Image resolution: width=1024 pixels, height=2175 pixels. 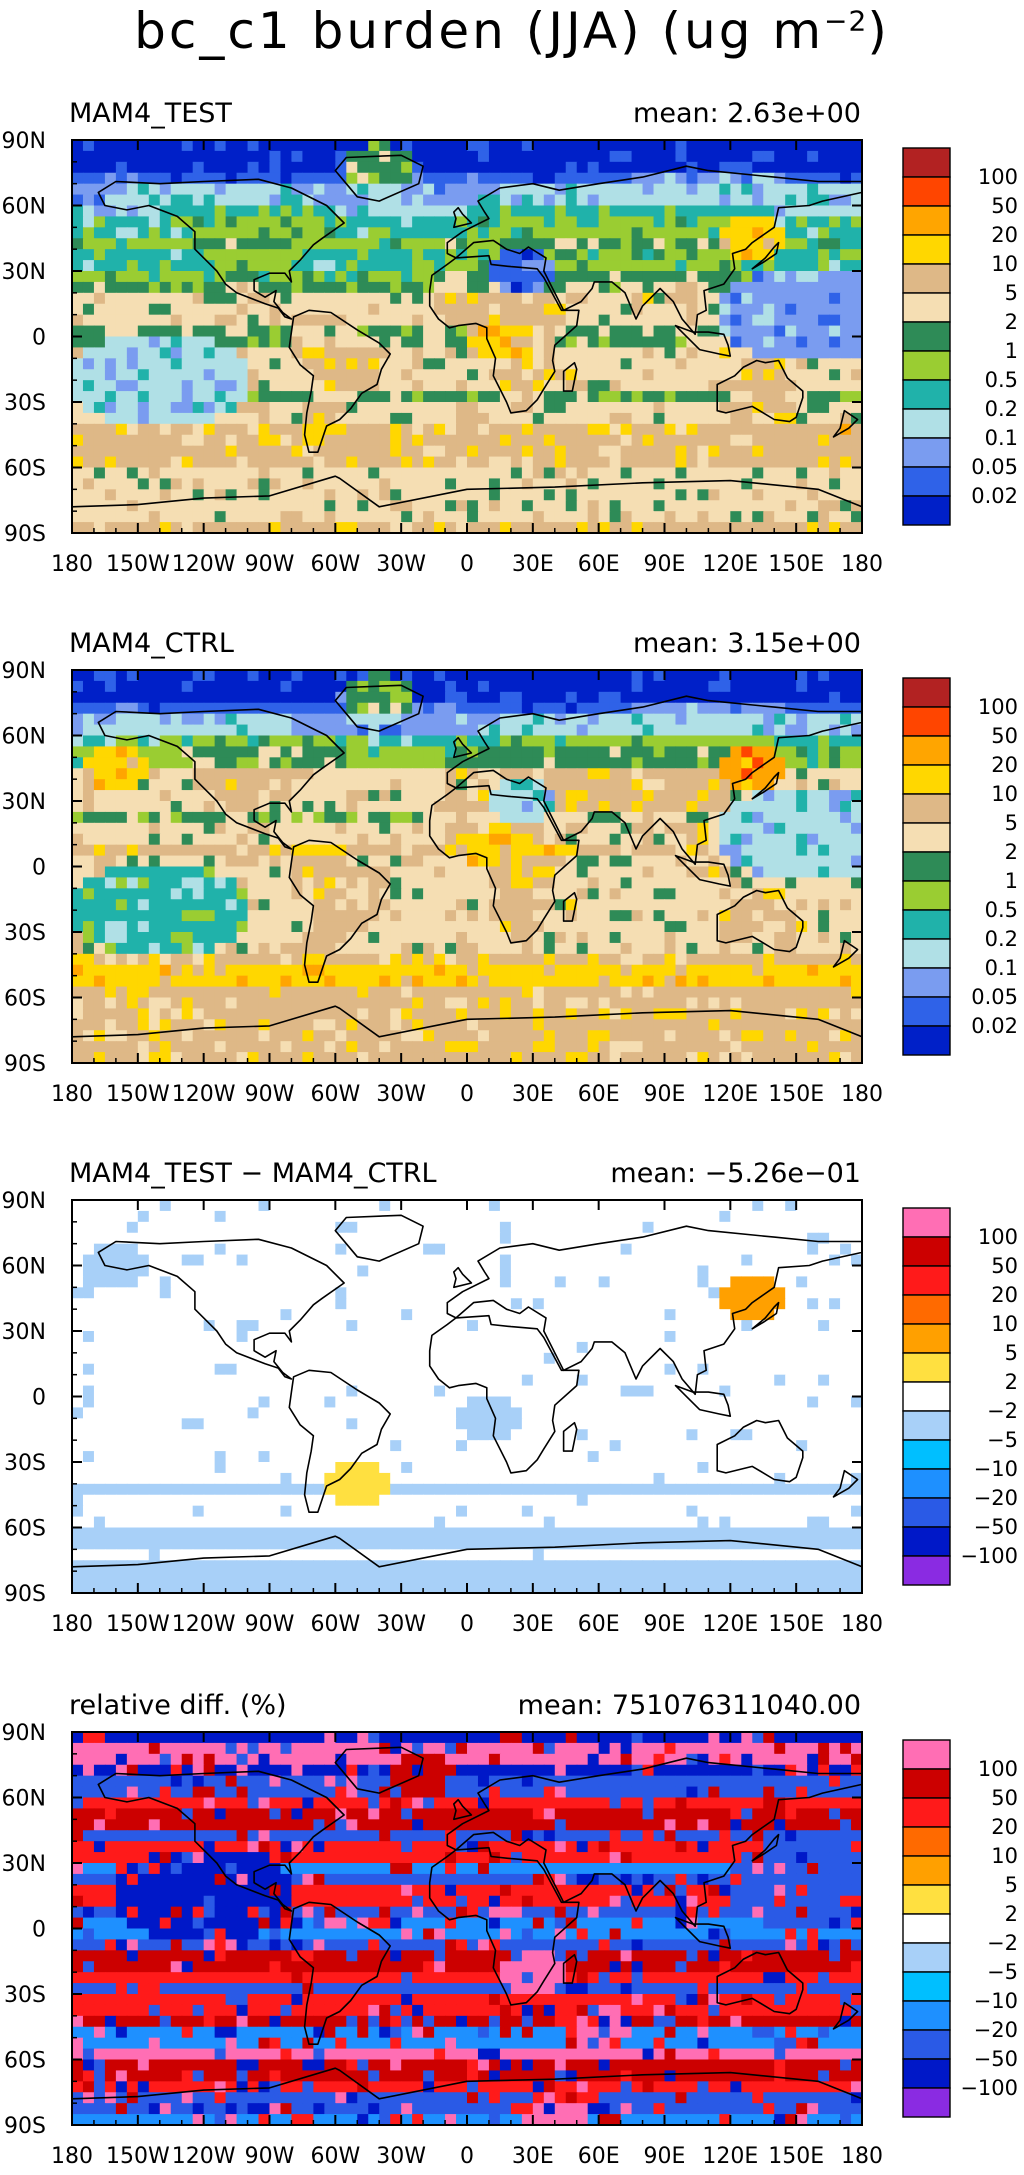 I want to click on x-tick-label: 120W, so click(x=204, y=564).